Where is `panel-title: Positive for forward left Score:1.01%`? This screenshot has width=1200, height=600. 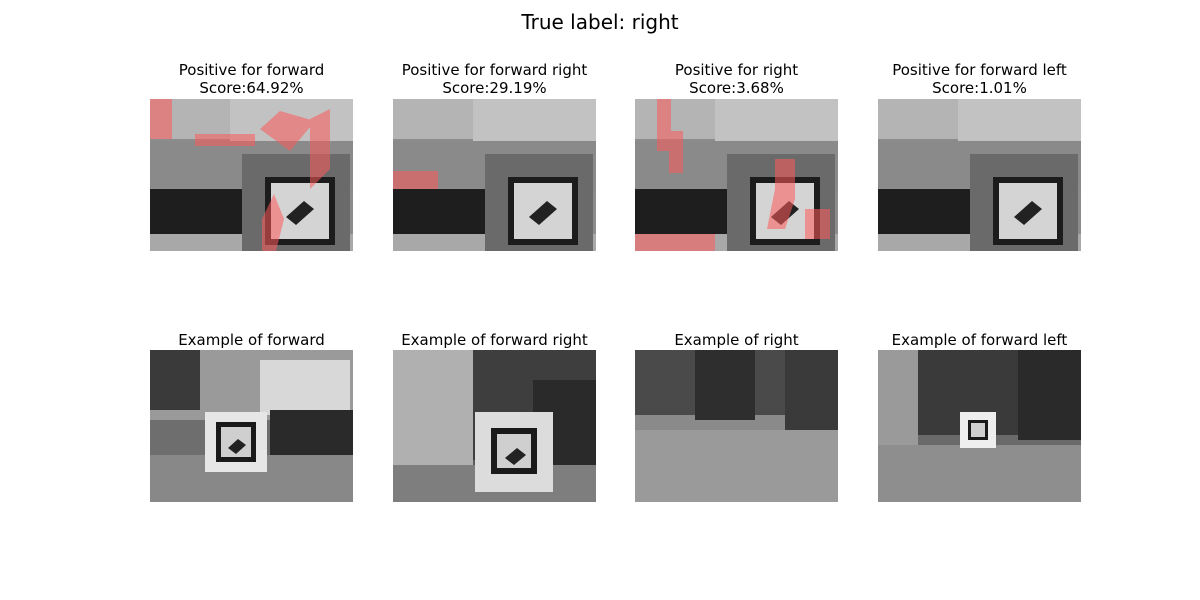
panel-title: Positive for forward left Score:1.01% is located at coordinates (979, 79).